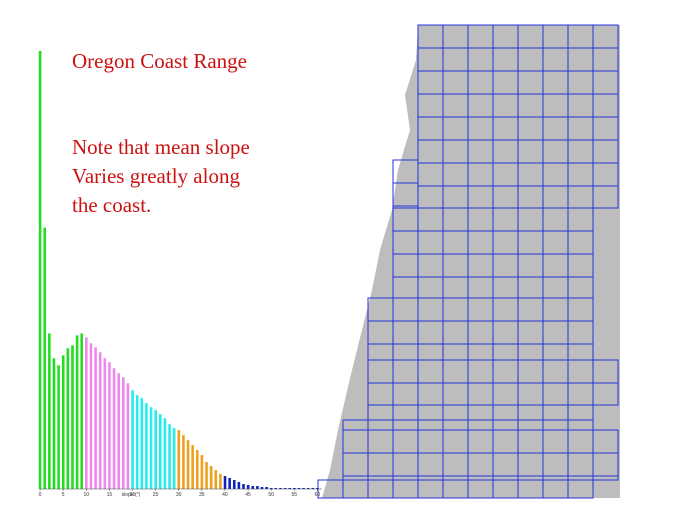 Image resolution: width=700 pixels, height=520 pixels. Describe the element at coordinates (271, 495) in the screenshot. I see `x-tick-label: 50` at that location.